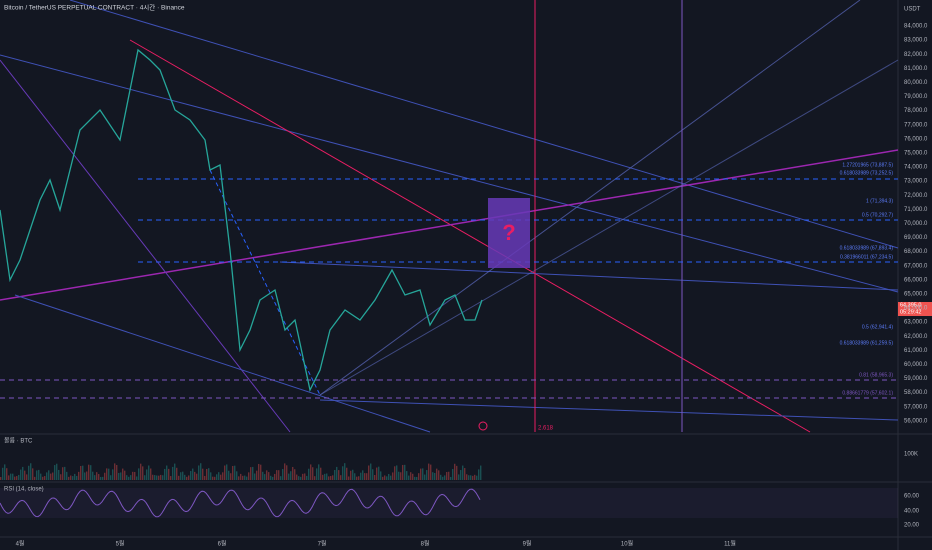 The width and height of the screenshot is (932, 550). I want to click on last-price: 64,395.0, so click(910, 305).